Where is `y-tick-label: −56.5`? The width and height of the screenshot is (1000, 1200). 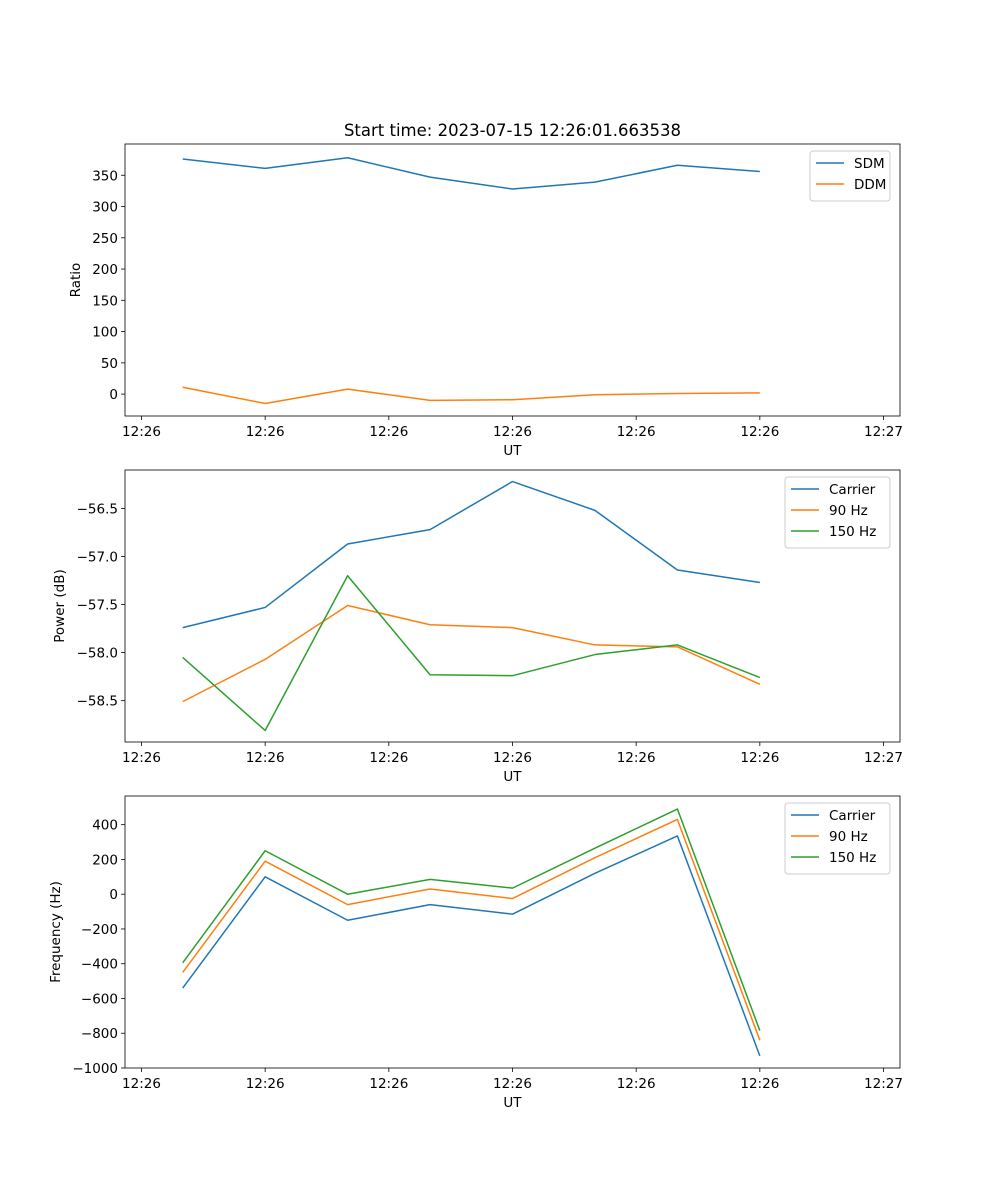
y-tick-label: −56.5 is located at coordinates (97, 509).